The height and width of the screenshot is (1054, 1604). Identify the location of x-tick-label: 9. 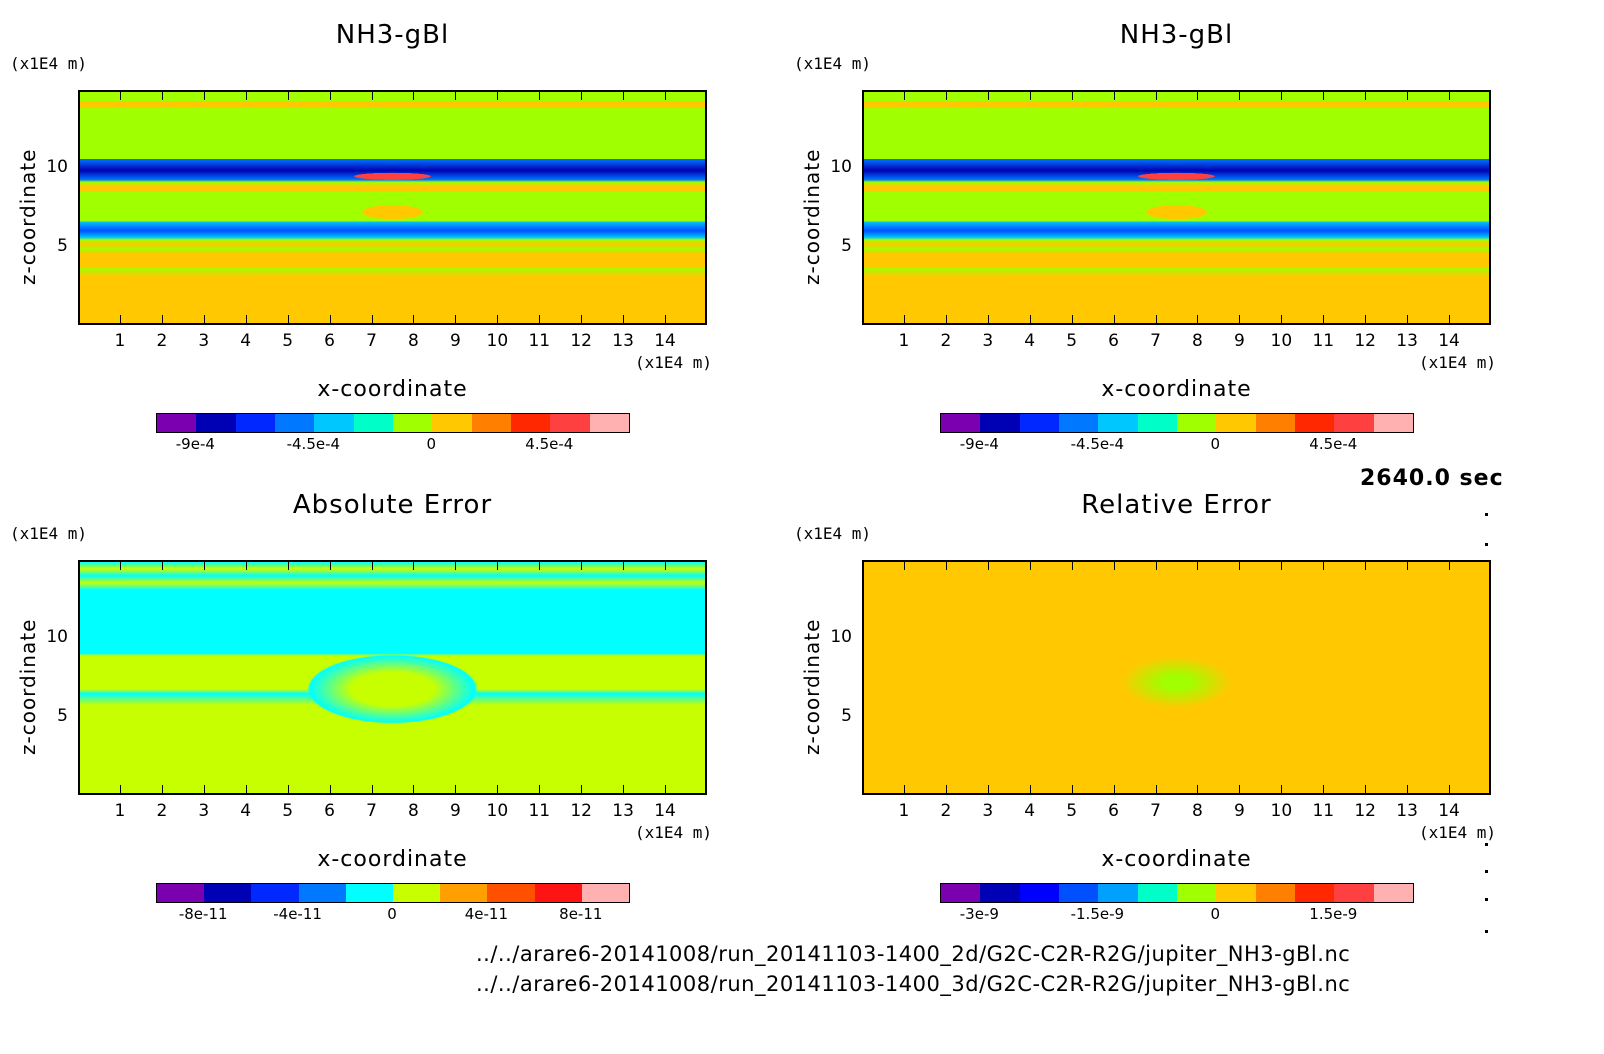
(1239, 341).